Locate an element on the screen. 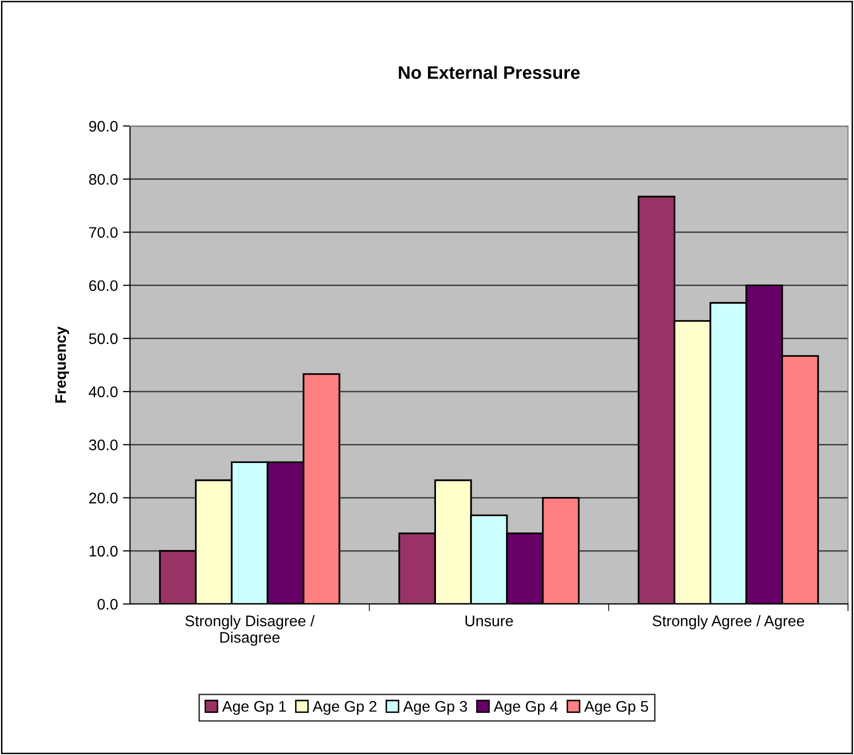  legend-label: Age Gp 3 is located at coordinates (435, 707).